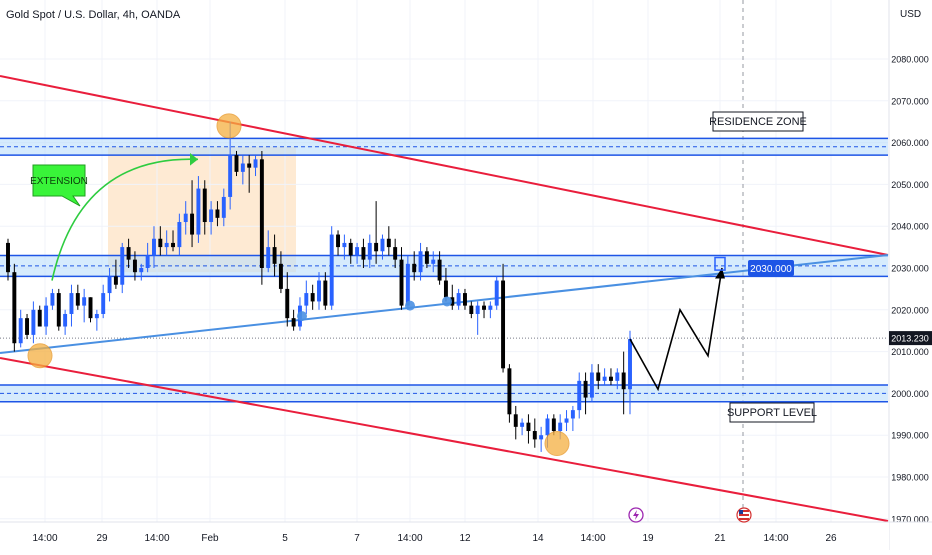 This screenshot has height=555, width=932. I want to click on us-flag-event-icon, so click(744, 515).